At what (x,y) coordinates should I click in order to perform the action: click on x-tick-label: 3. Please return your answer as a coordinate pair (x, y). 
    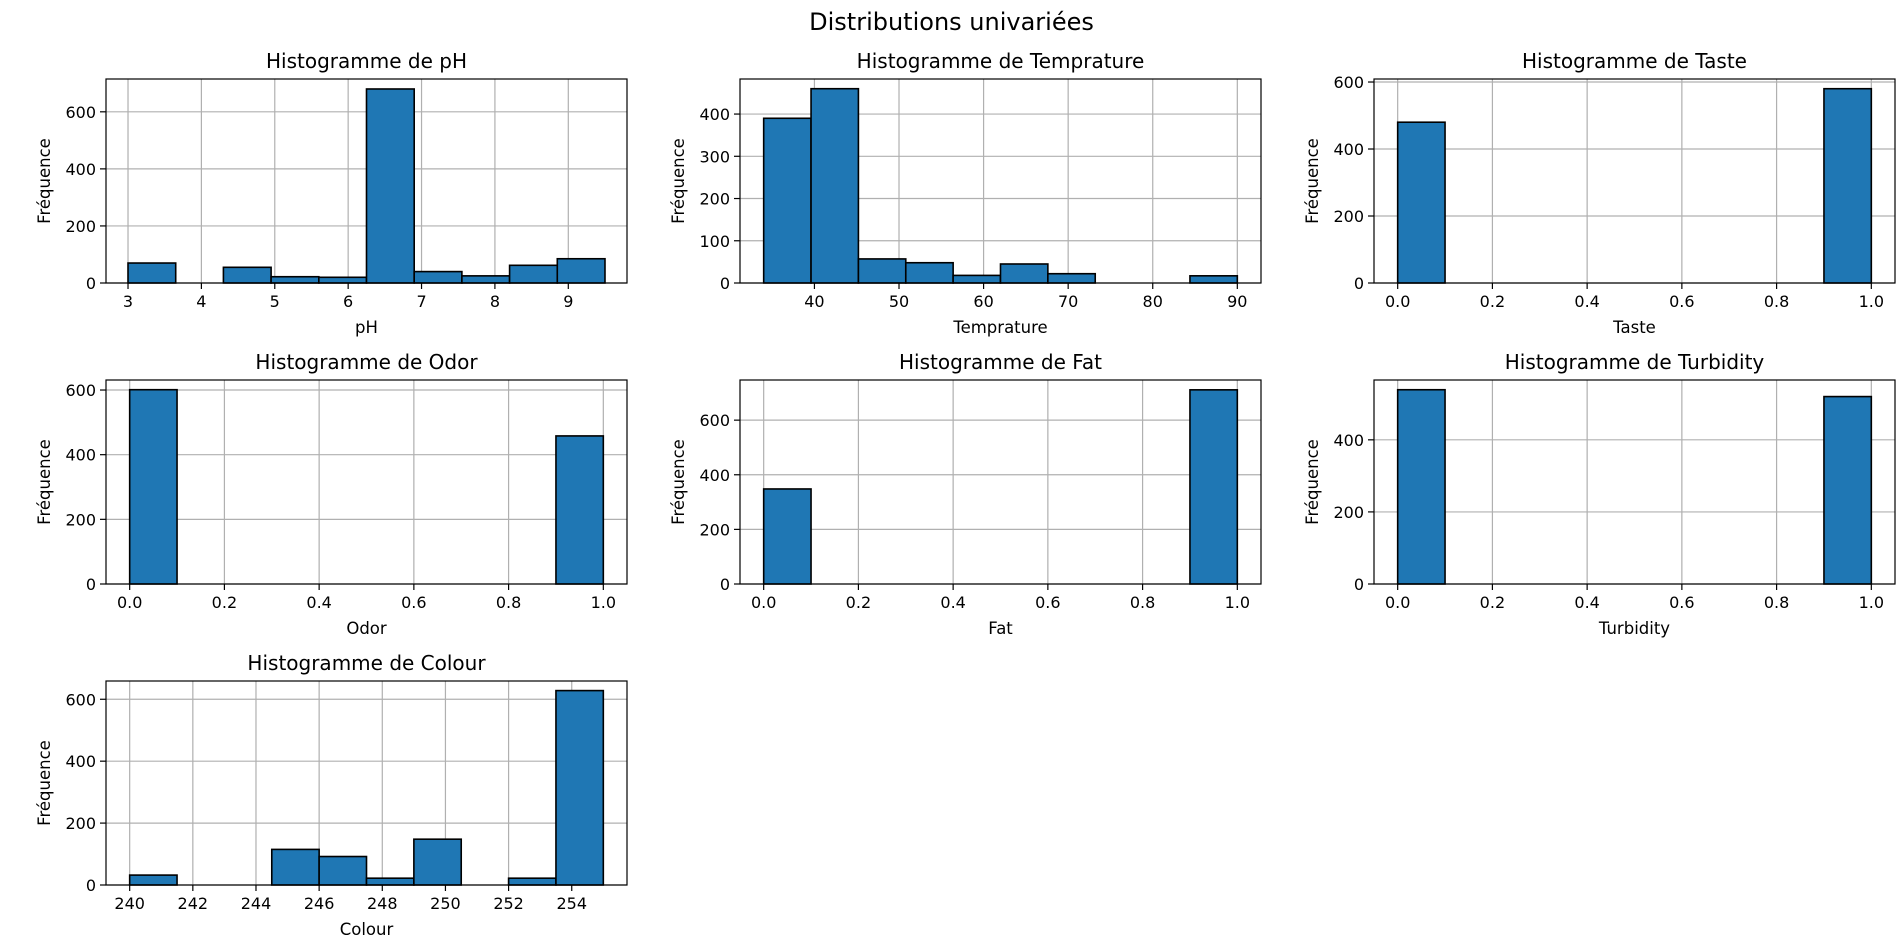
    Looking at the image, I should click on (128, 301).